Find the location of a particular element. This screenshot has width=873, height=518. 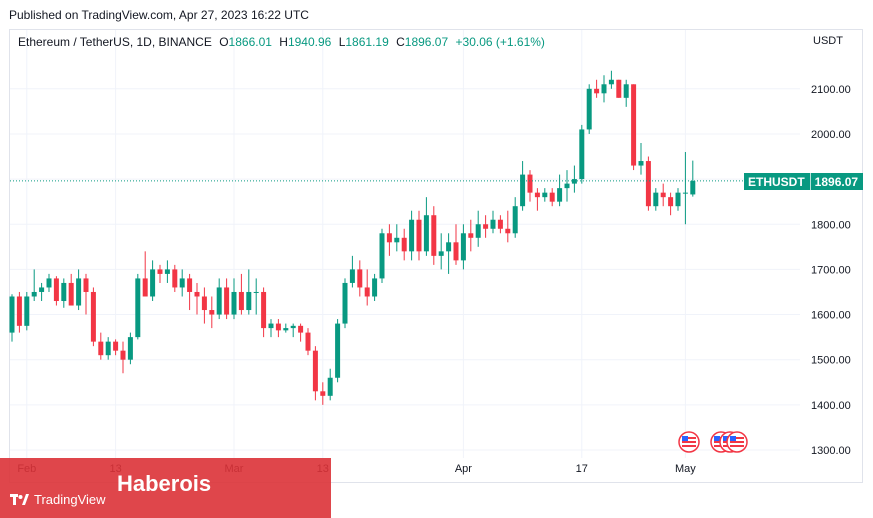

tradingview-logo-text: TradingView is located at coordinates (70, 499).